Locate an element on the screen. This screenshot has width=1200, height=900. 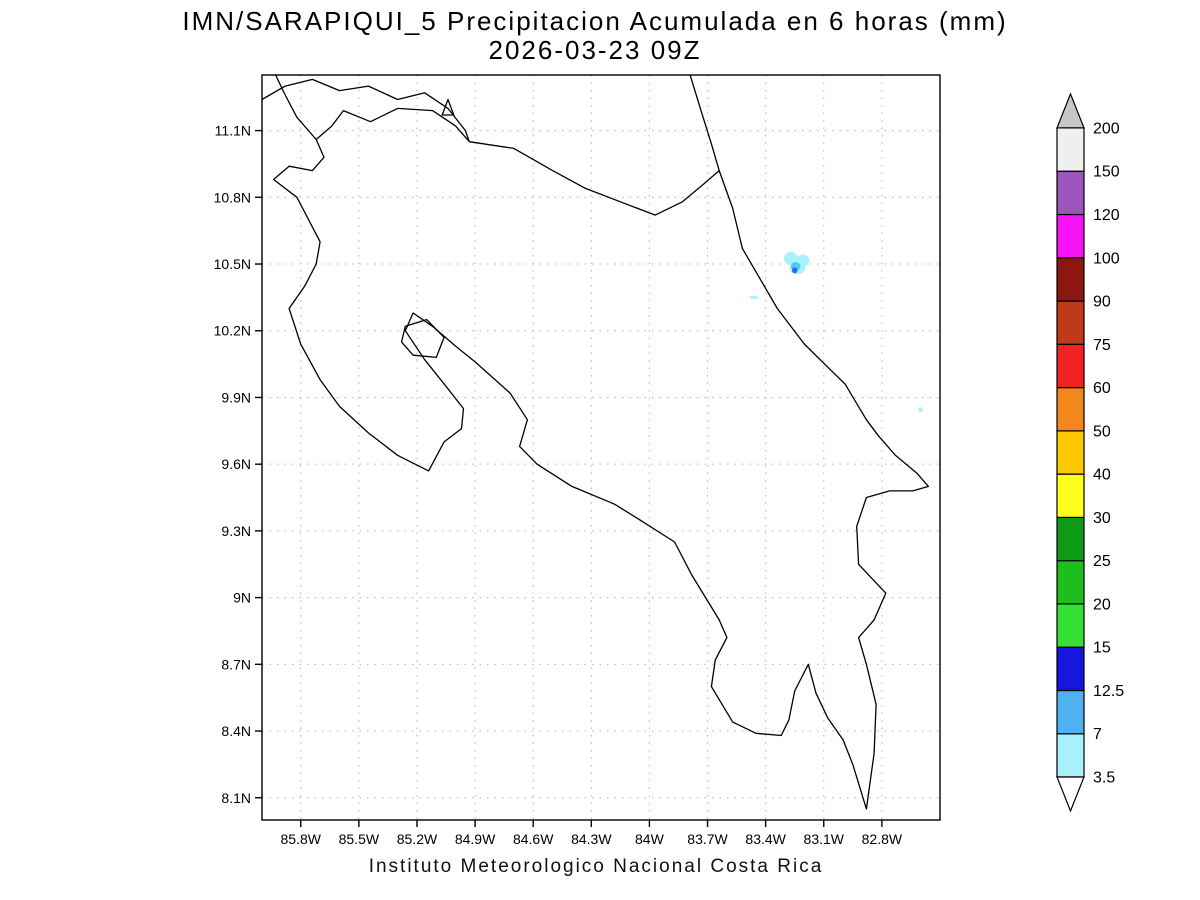
colorbar-level-label: 15 is located at coordinates (1102, 648).